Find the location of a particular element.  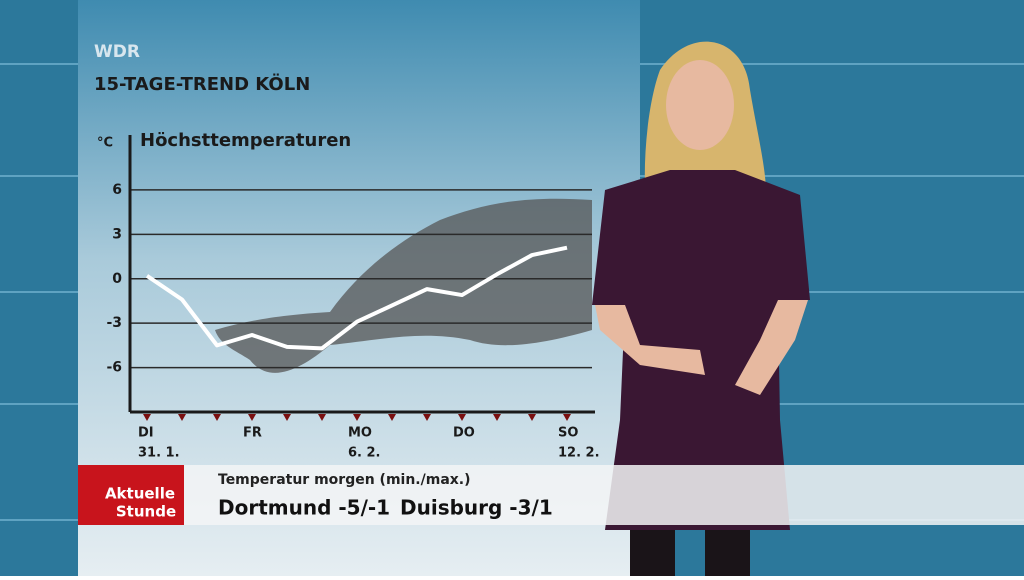

brand: Stunde is located at coordinates (146, 512).